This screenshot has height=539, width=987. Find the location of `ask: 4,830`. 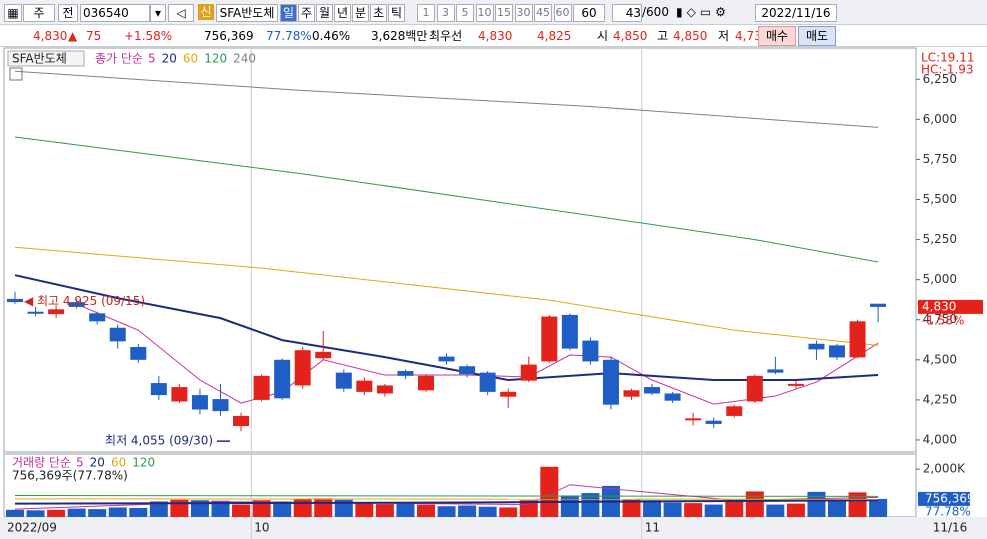

ask: 4,830 is located at coordinates (495, 36).